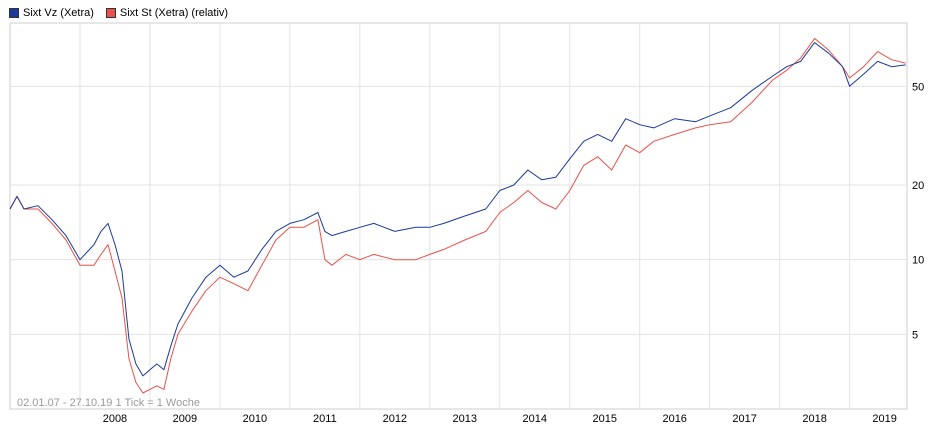  What do you see at coordinates (674, 419) in the screenshot?
I see `x-tick-label: 2016` at bounding box center [674, 419].